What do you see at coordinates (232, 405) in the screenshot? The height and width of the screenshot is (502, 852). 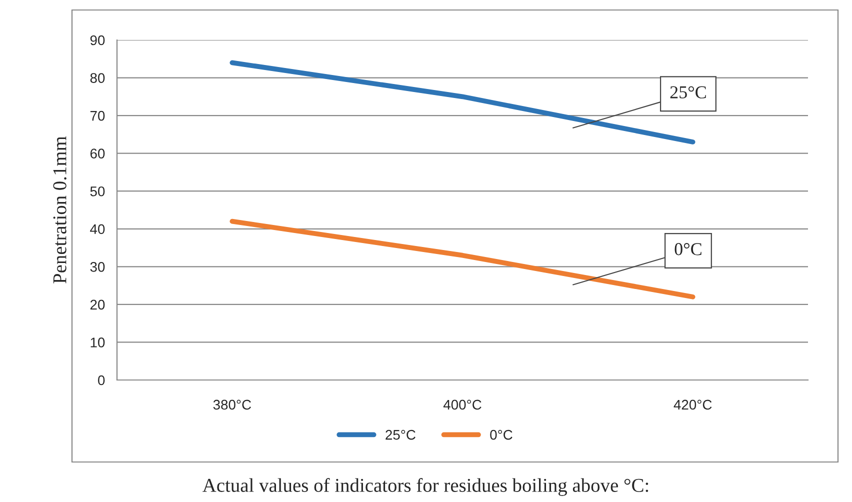 I see `x-tick-label: 380°C` at bounding box center [232, 405].